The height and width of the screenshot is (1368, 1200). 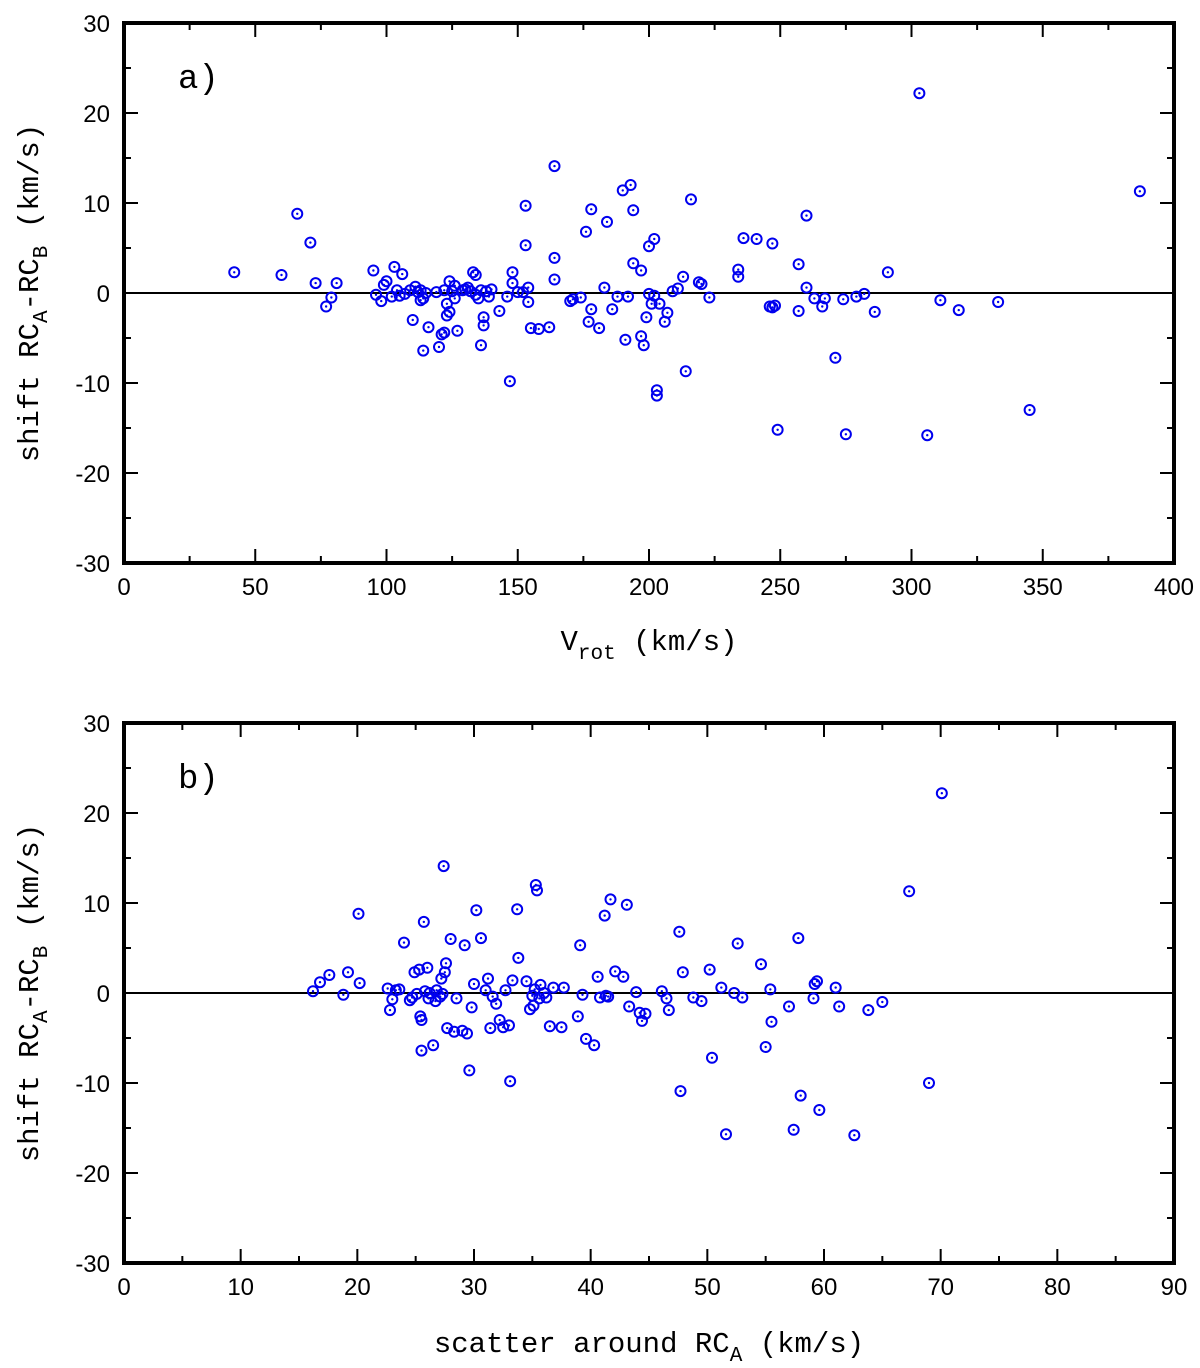 I want to click on y-axis-title-part: shift RC, so click(x=30, y=1092).